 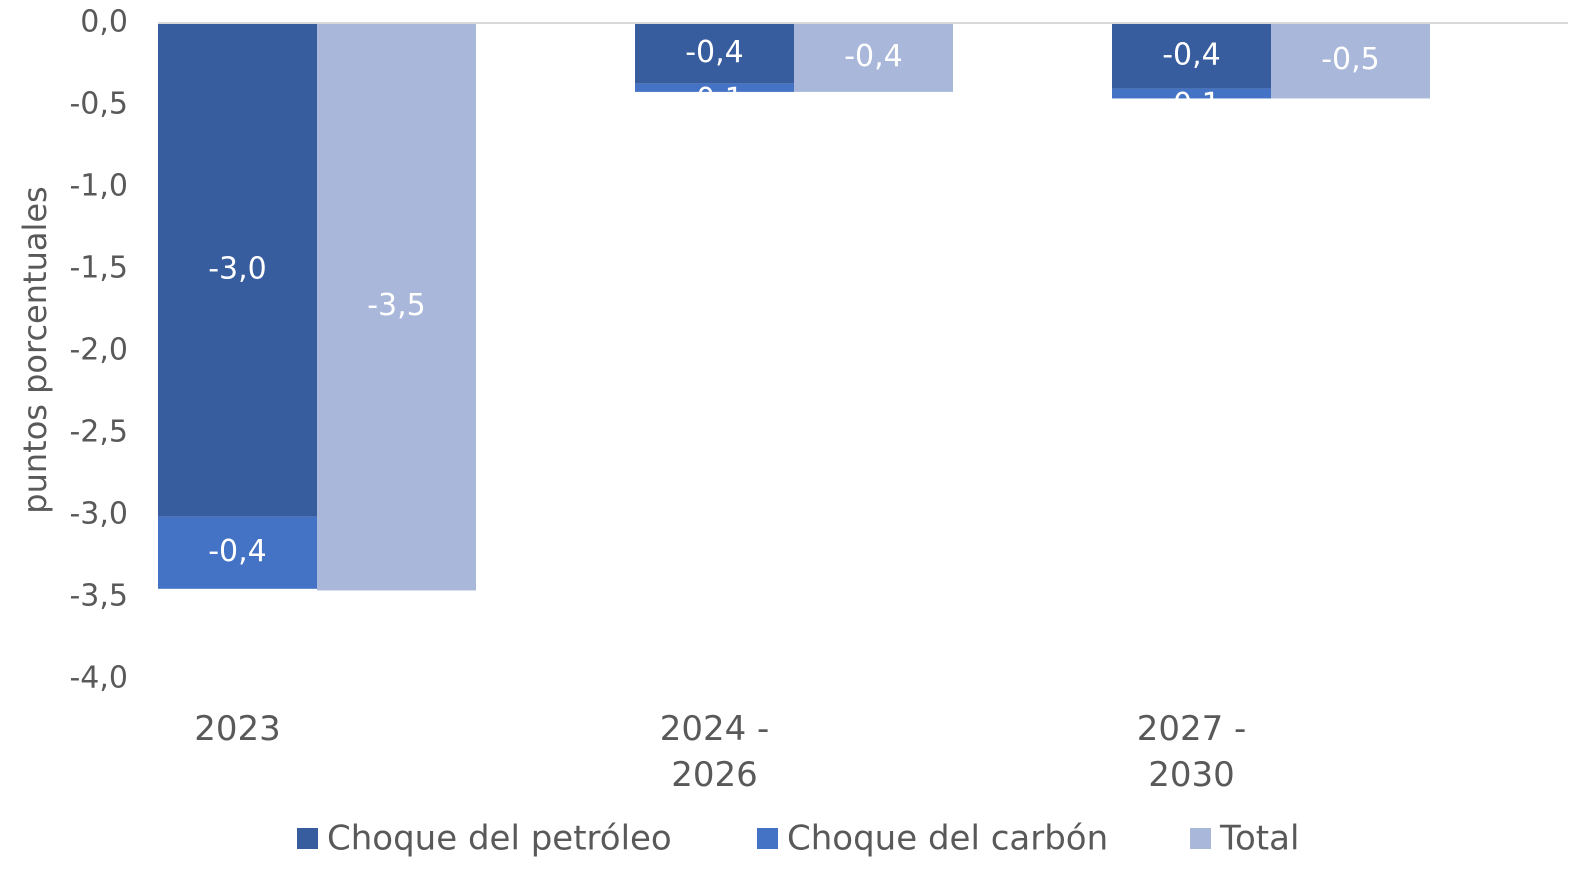 What do you see at coordinates (237, 729) in the screenshot?
I see `x-tick-label: 2023` at bounding box center [237, 729].